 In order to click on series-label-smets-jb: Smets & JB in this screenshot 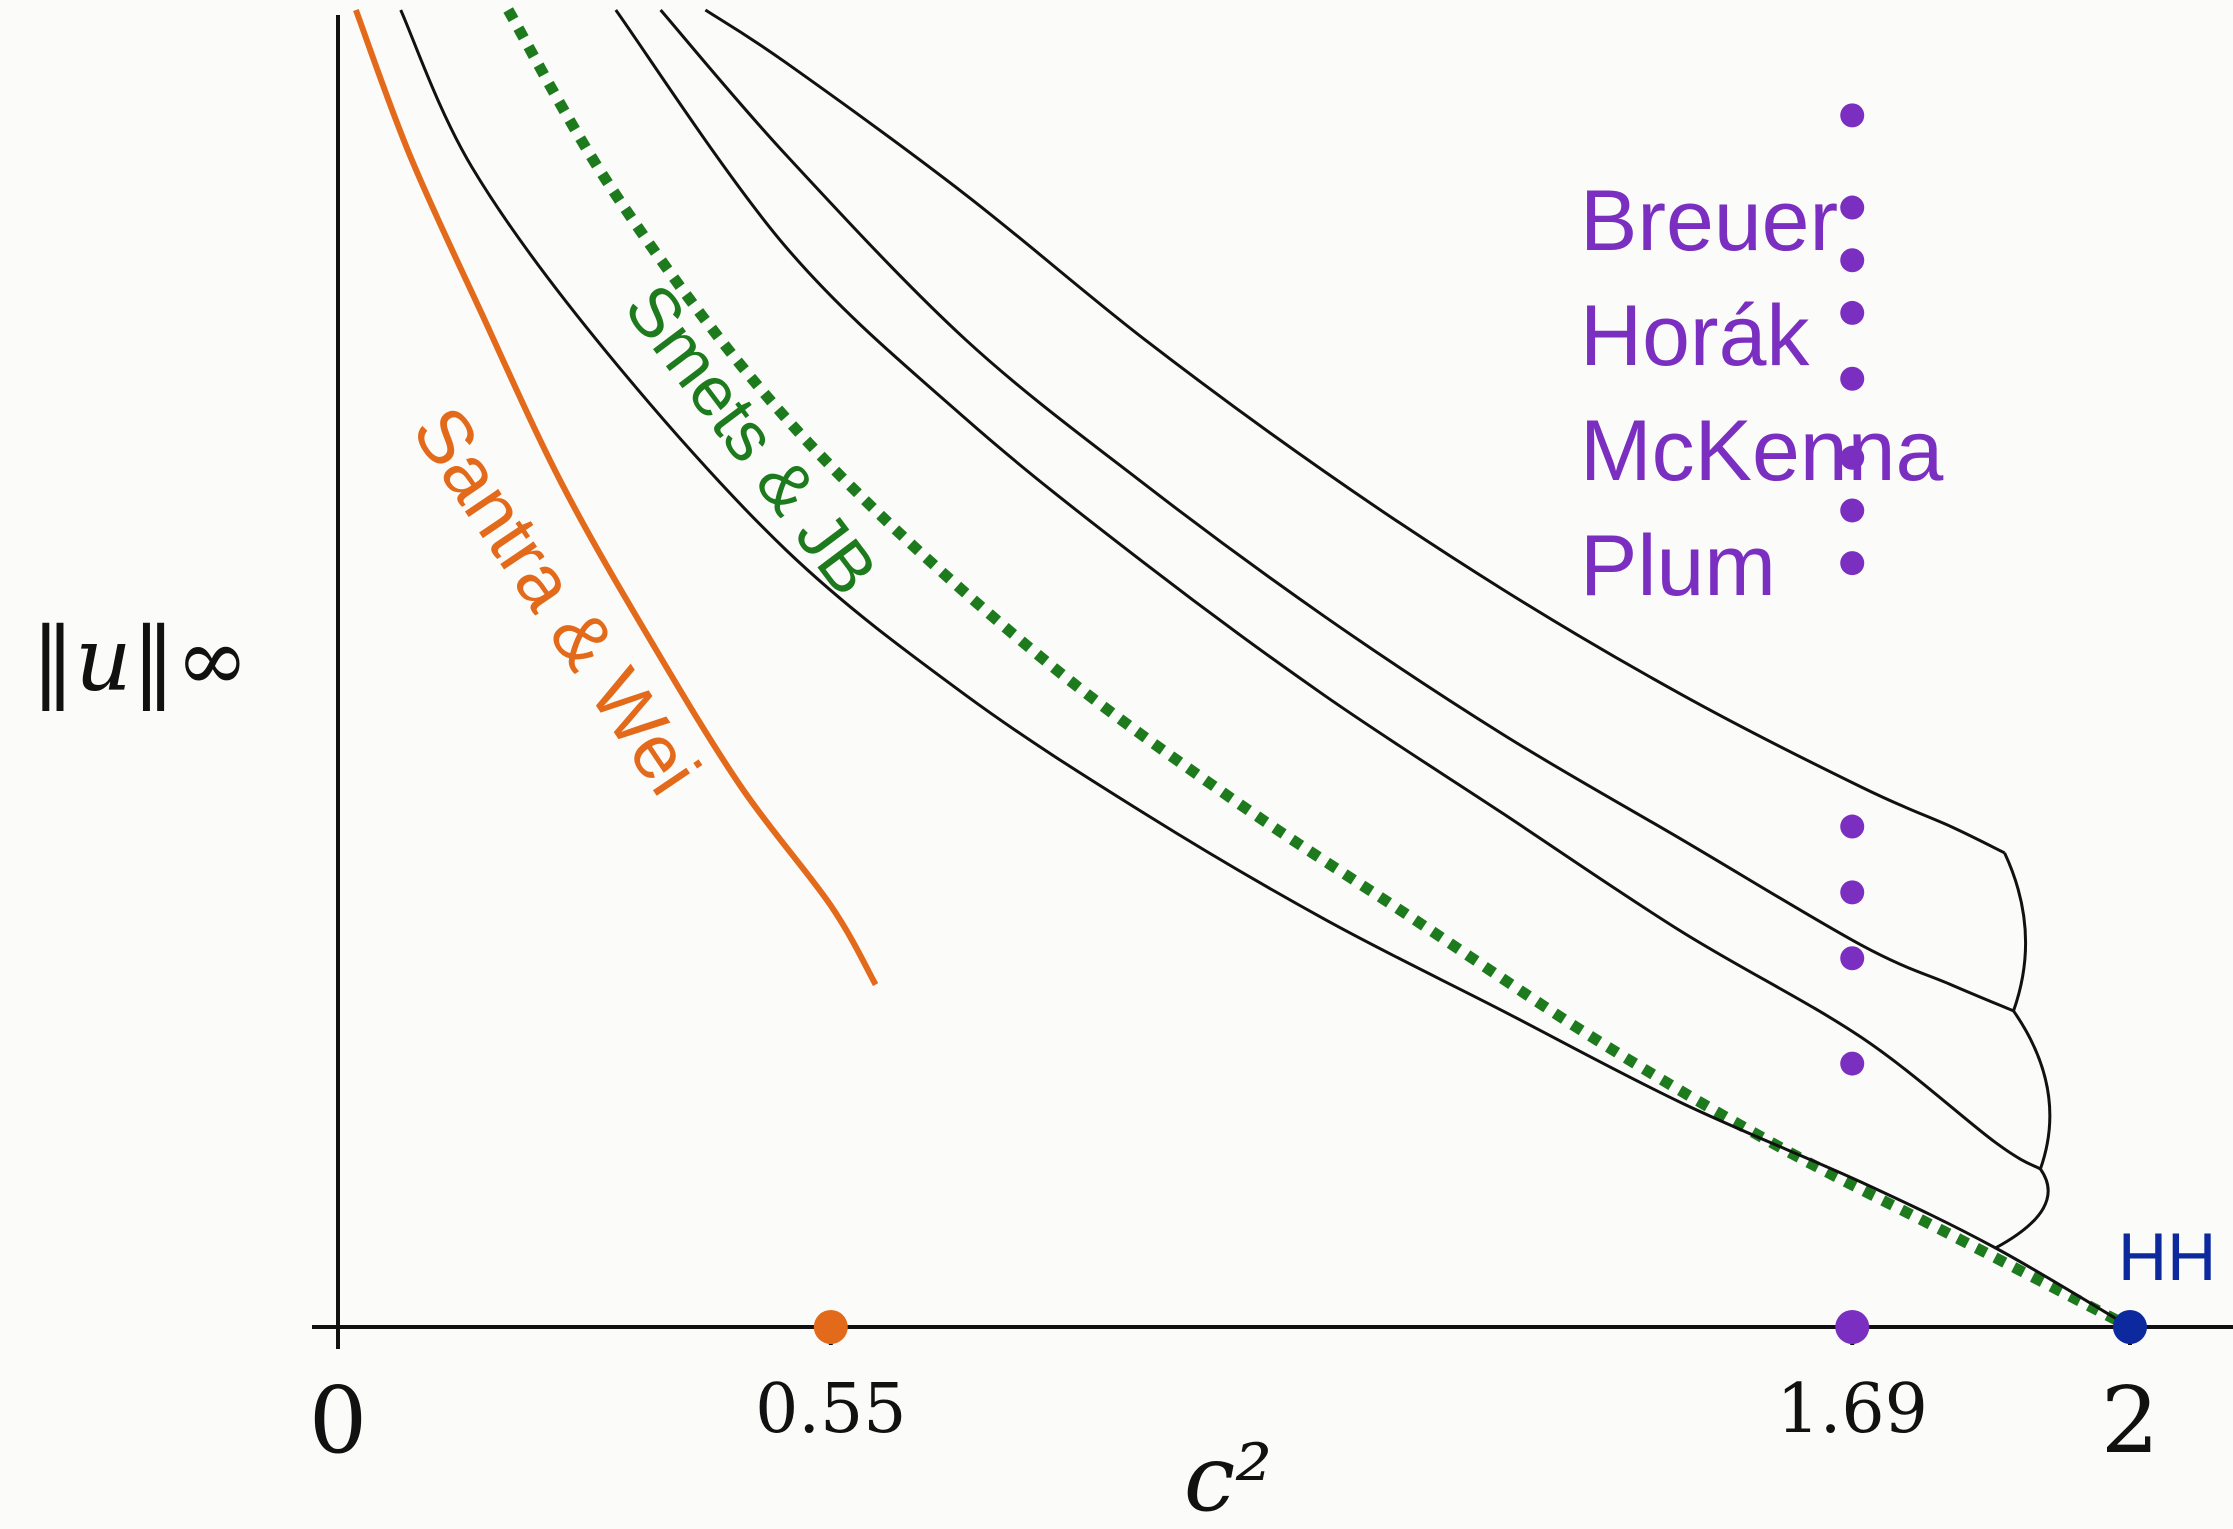, I will do `click(751, 439)`.